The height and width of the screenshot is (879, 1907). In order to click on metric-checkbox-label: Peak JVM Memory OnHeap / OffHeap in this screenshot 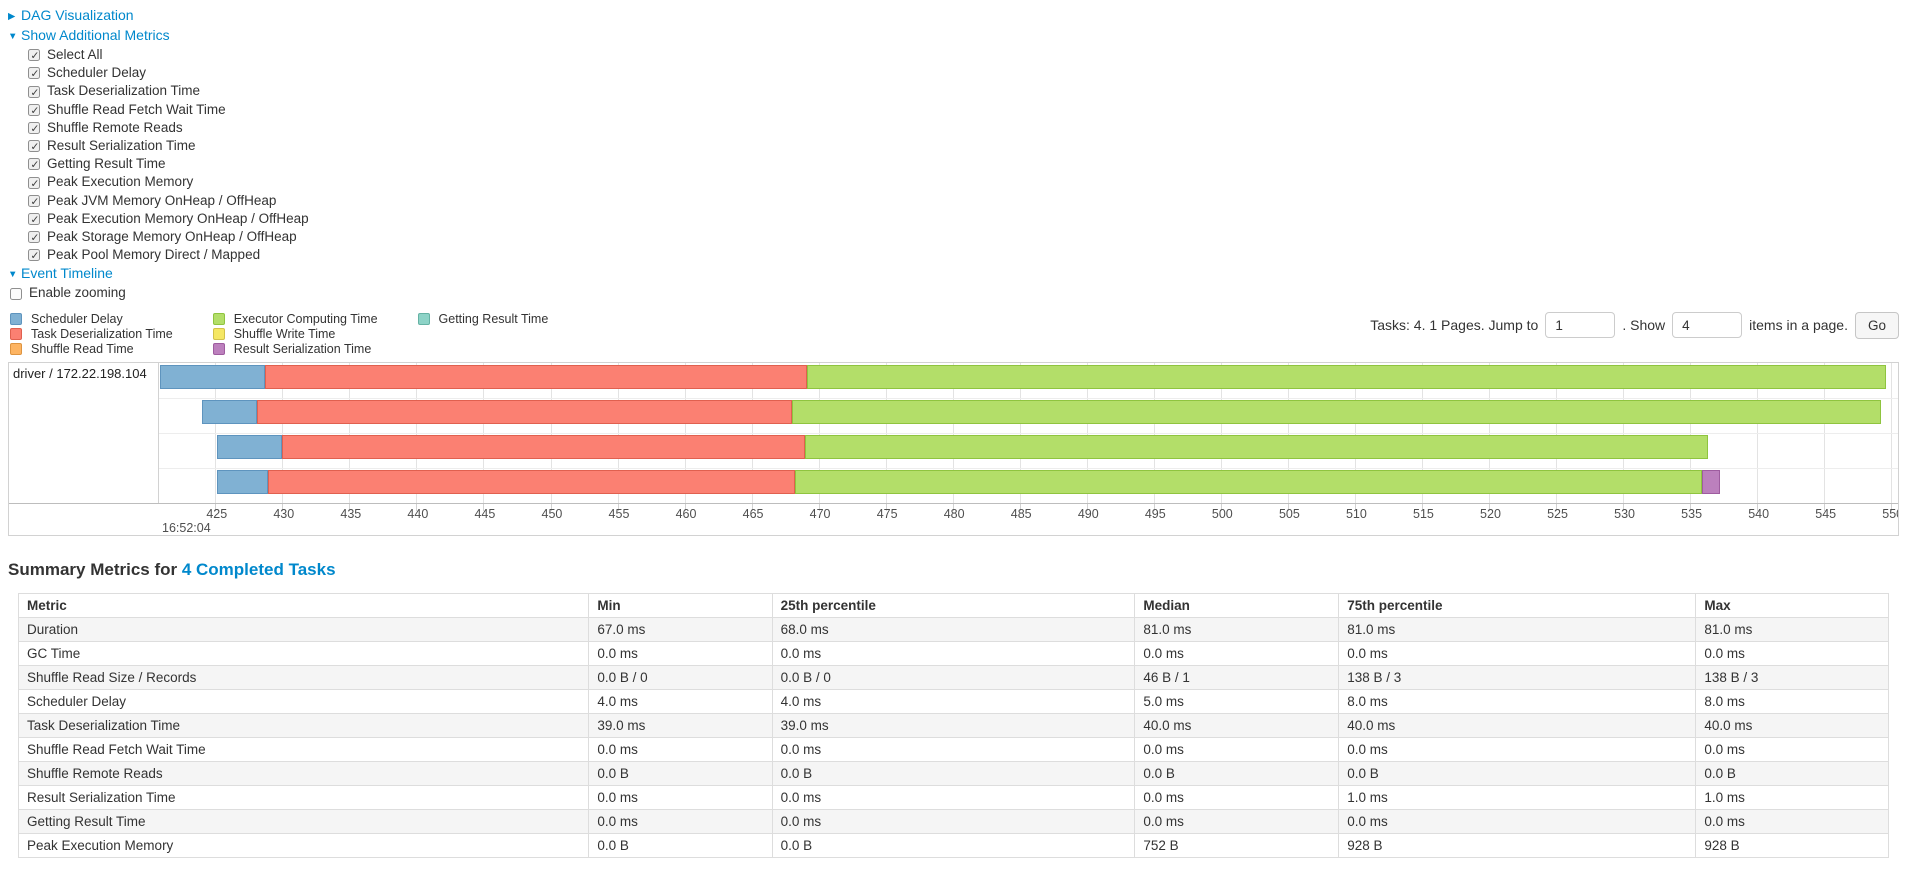, I will do `click(162, 200)`.